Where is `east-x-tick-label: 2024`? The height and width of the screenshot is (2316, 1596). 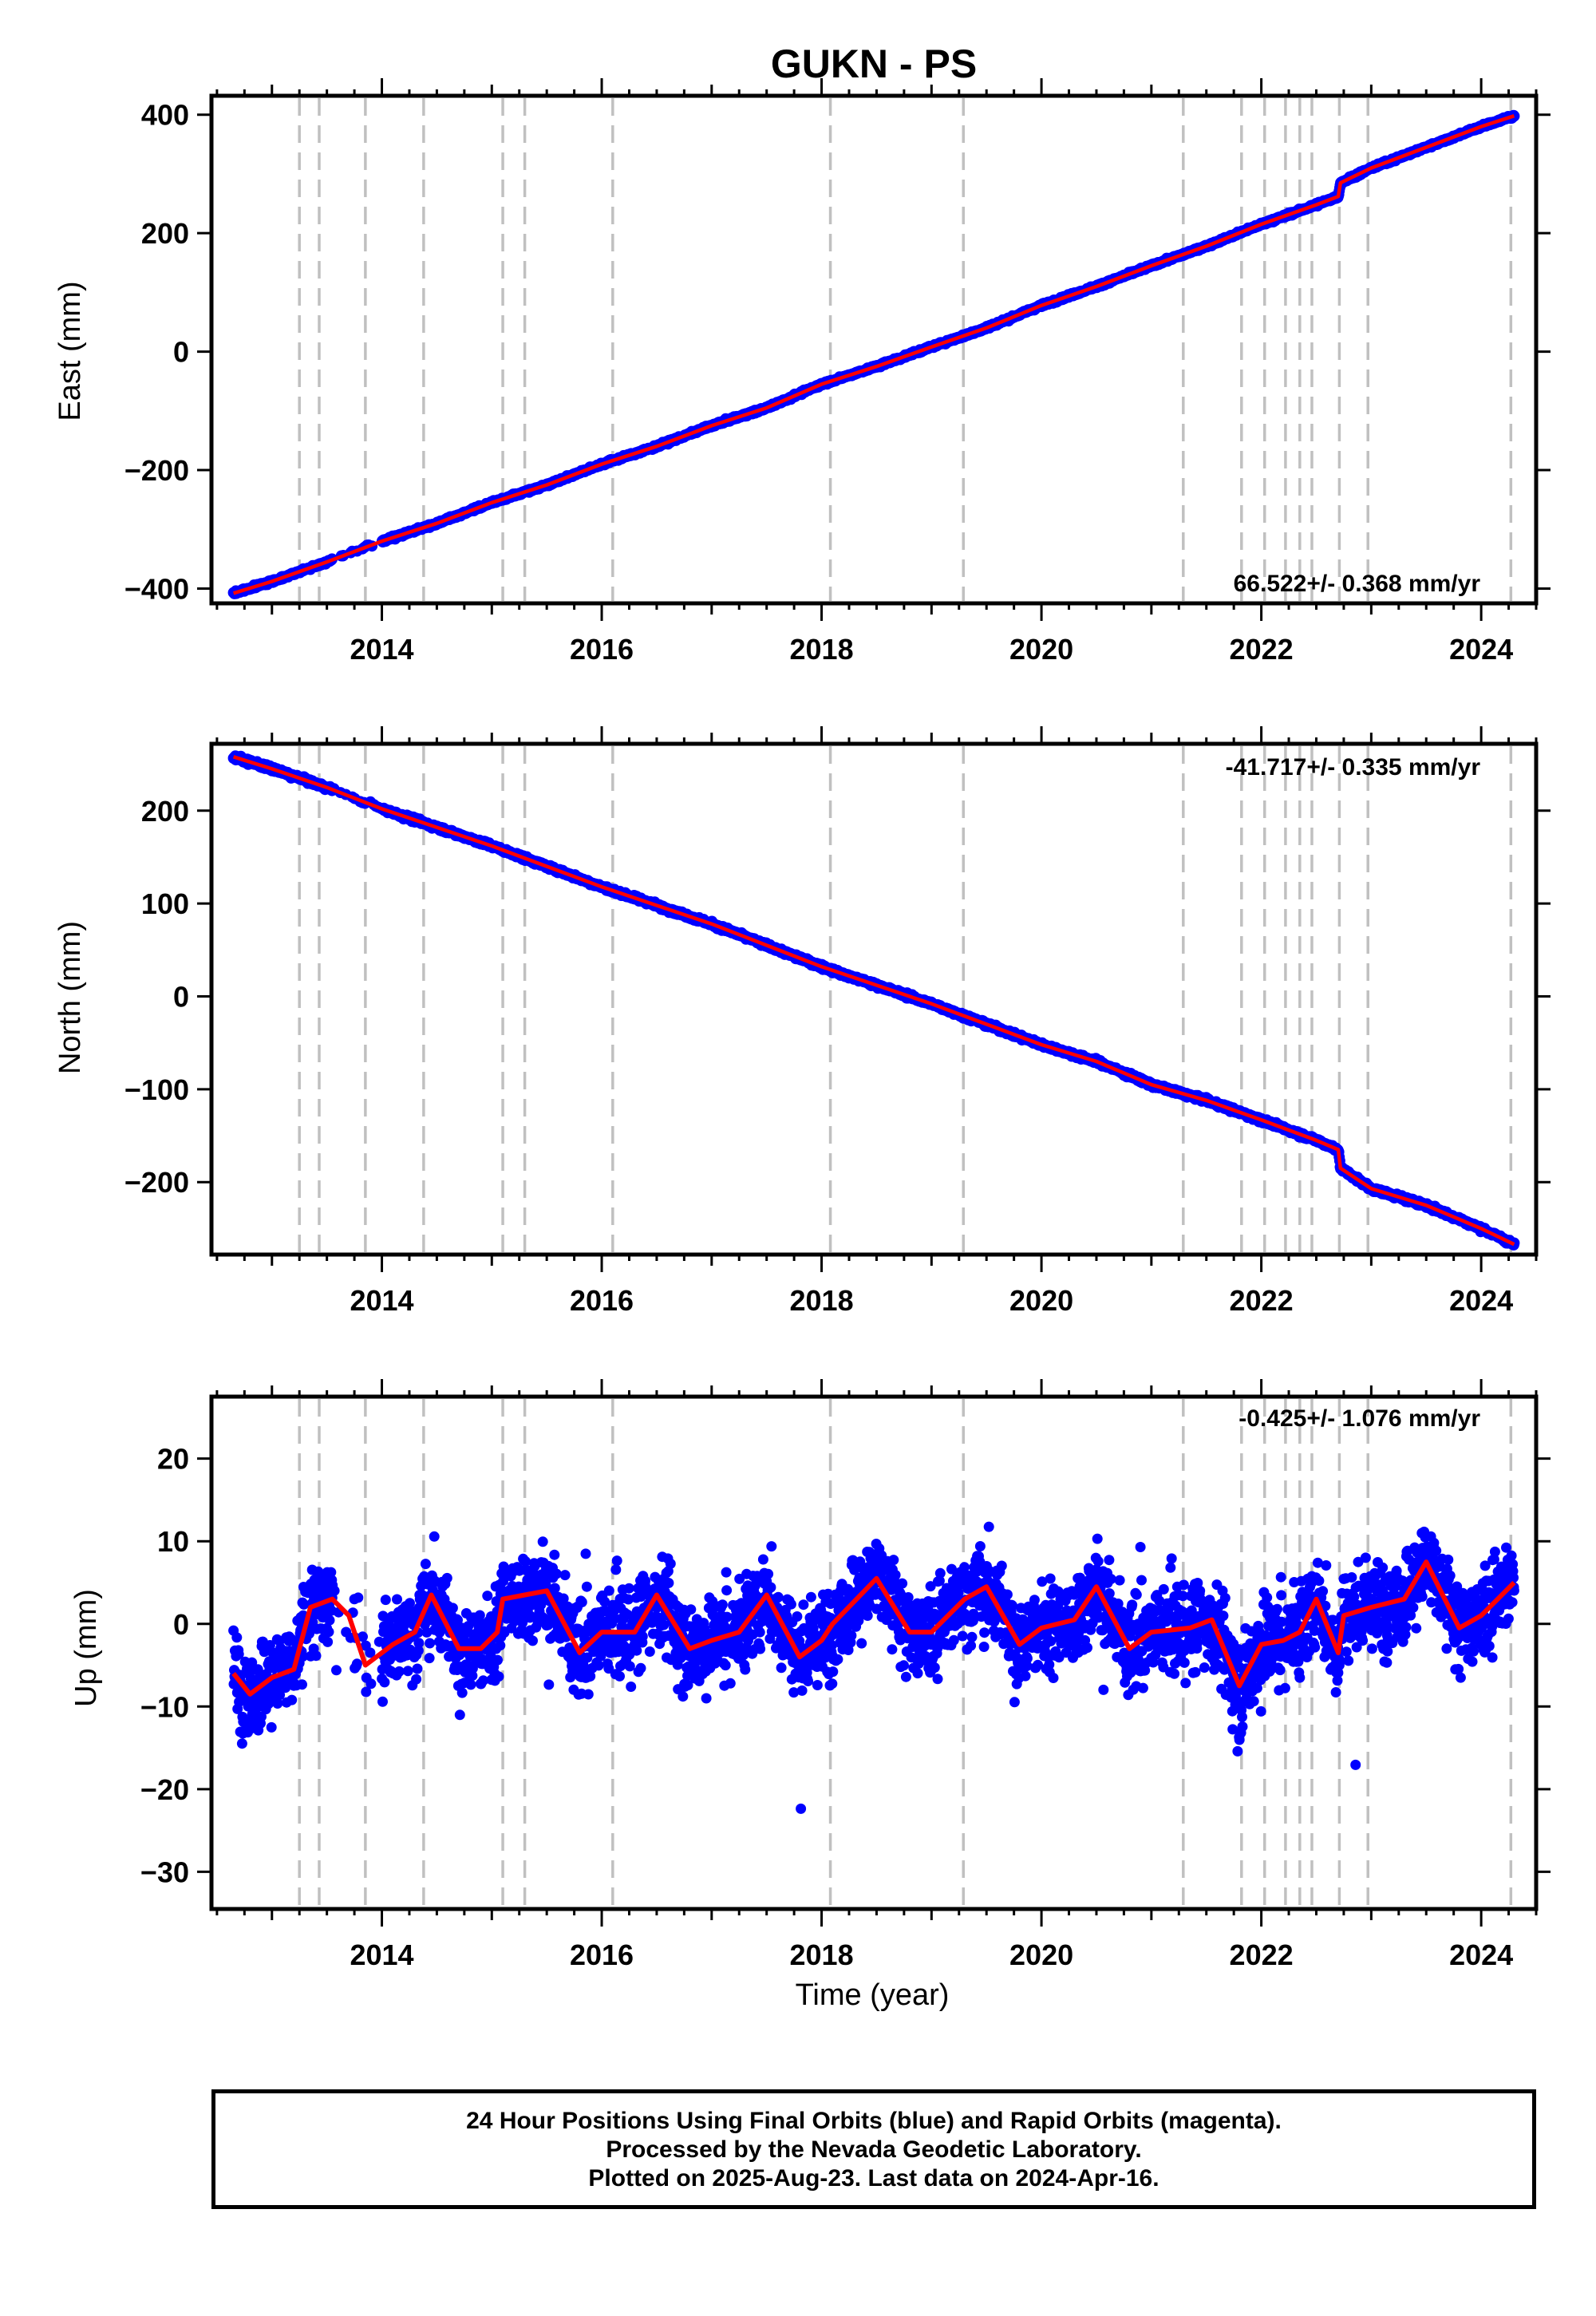
east-x-tick-label: 2024 is located at coordinates (1481, 649).